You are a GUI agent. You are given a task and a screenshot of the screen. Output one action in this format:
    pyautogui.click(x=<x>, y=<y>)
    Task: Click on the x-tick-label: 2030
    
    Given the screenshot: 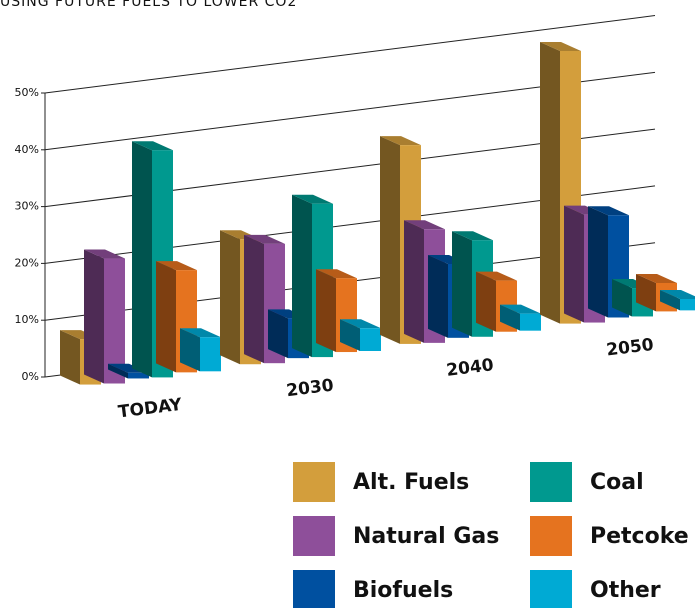 What is the action you would take?
    pyautogui.click(x=310, y=389)
    